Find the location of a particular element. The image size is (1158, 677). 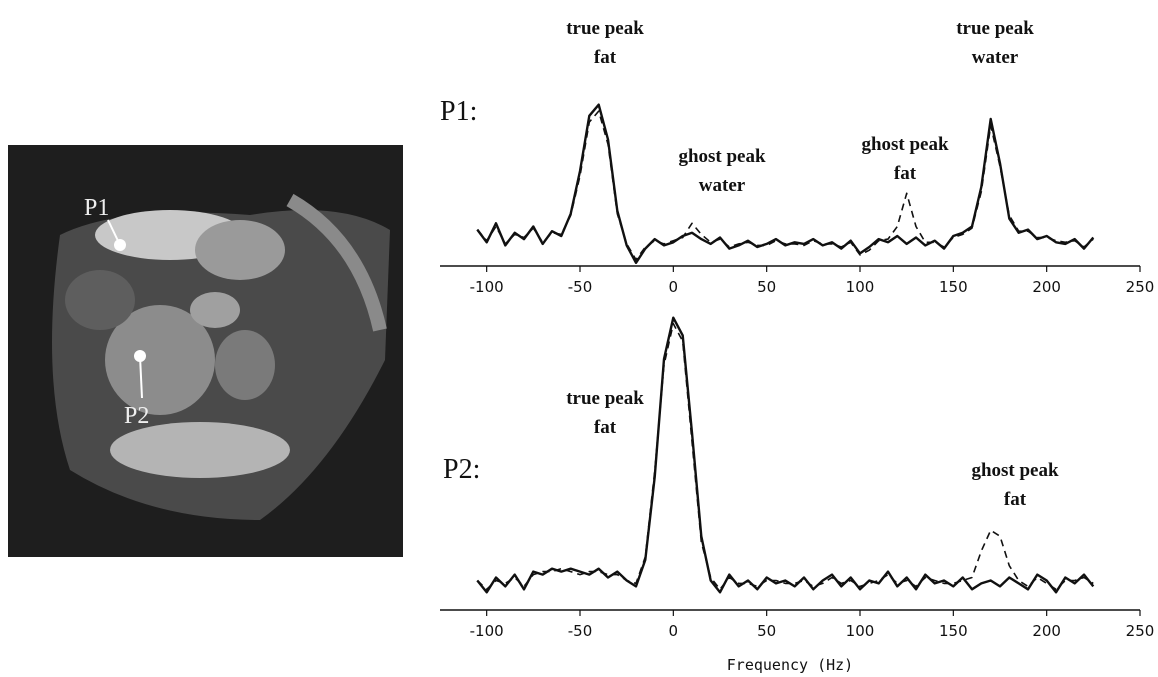

panel-label: P1: is located at coordinates (458, 111).